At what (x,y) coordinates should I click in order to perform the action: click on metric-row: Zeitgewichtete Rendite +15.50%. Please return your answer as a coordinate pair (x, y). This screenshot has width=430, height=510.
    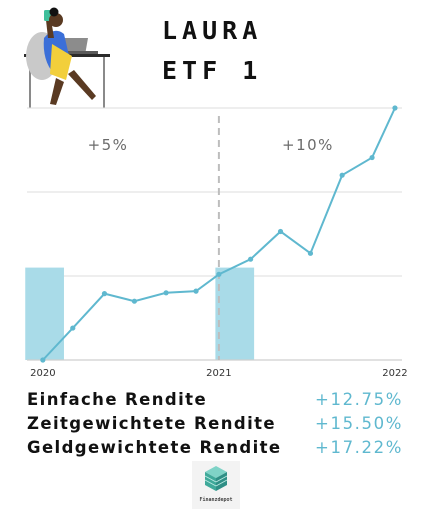
    Looking at the image, I should click on (215, 424).